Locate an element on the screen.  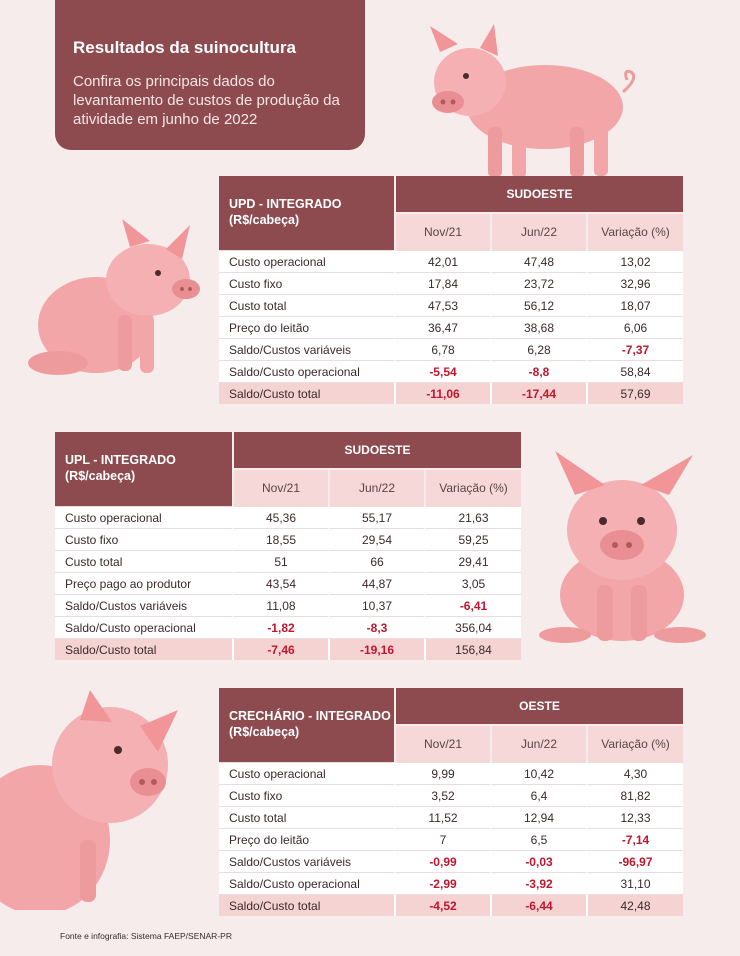
cell-value: -8,8 is located at coordinates (538, 371).